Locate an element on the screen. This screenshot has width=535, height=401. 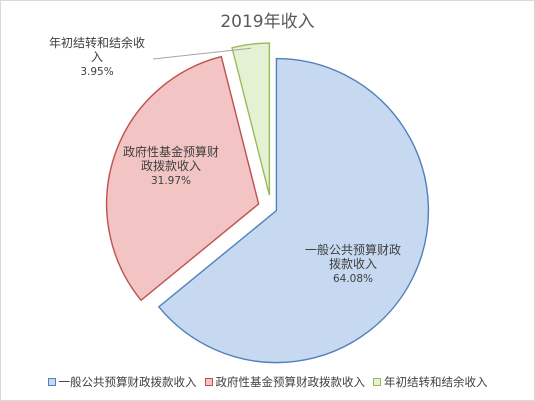
legend-item-1: 一般公共预算财政拨款收入 is located at coordinates (122, 382).